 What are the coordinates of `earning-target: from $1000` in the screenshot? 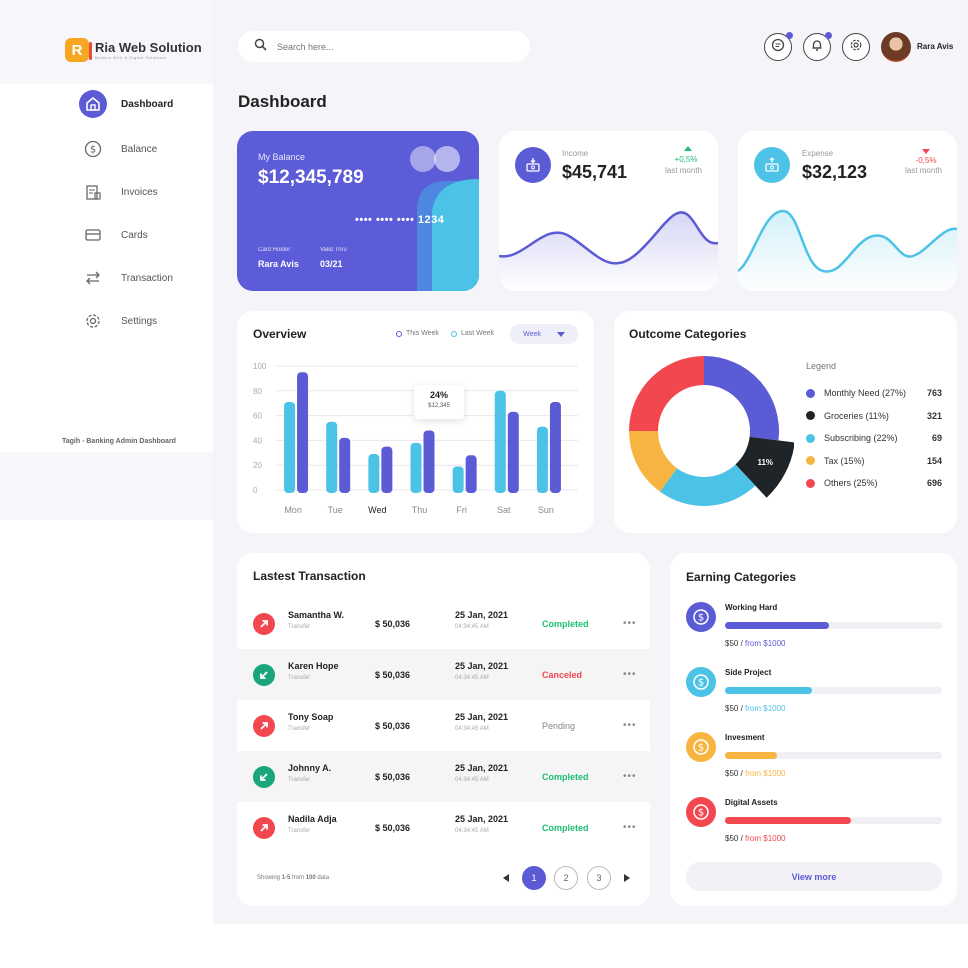 It's located at (765, 708).